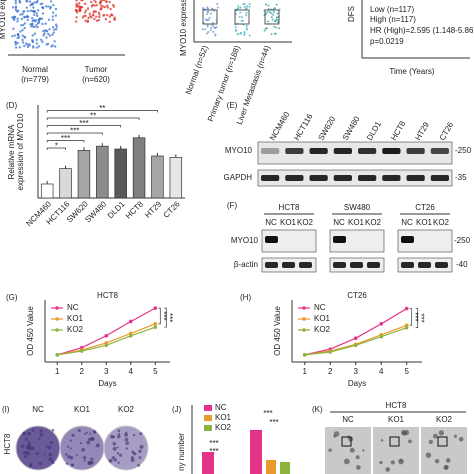 The width and height of the screenshot is (474, 474). I want to click on x-tick-label: HT29, so click(153, 209).